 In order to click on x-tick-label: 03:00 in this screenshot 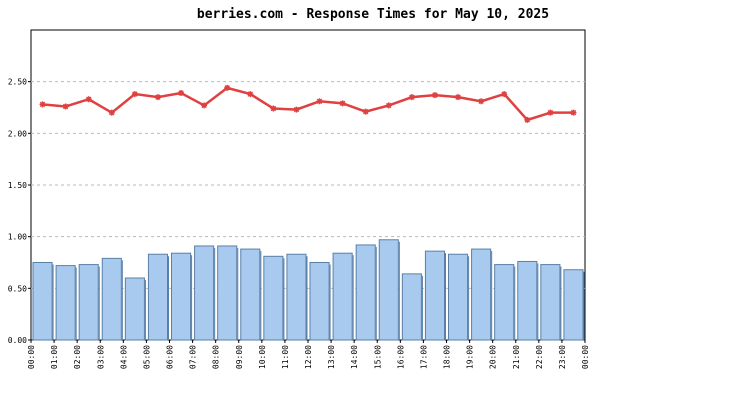, I will do `click(100, 357)`.